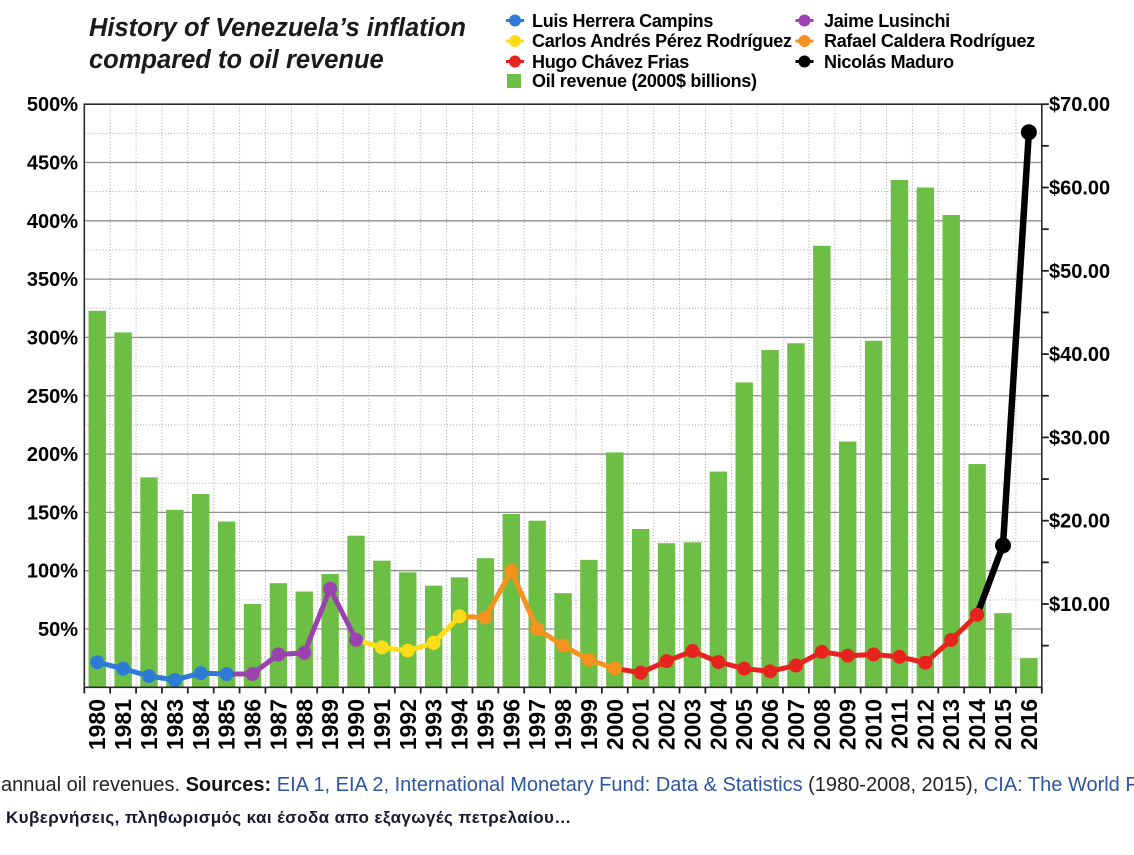 Image resolution: width=1134 pixels, height=855 pixels. I want to click on svg-text: 1989, so click(330, 724).